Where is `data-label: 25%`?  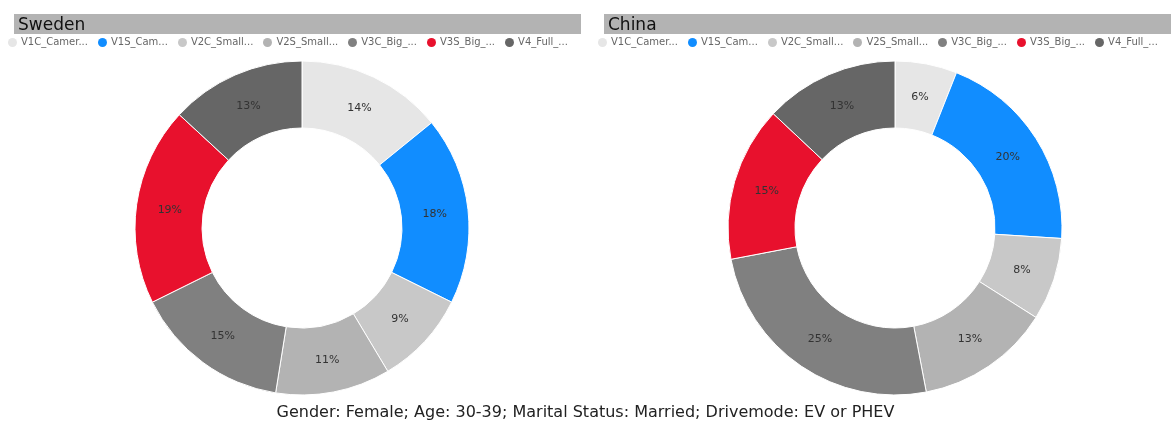 data-label: 25% is located at coordinates (820, 338).